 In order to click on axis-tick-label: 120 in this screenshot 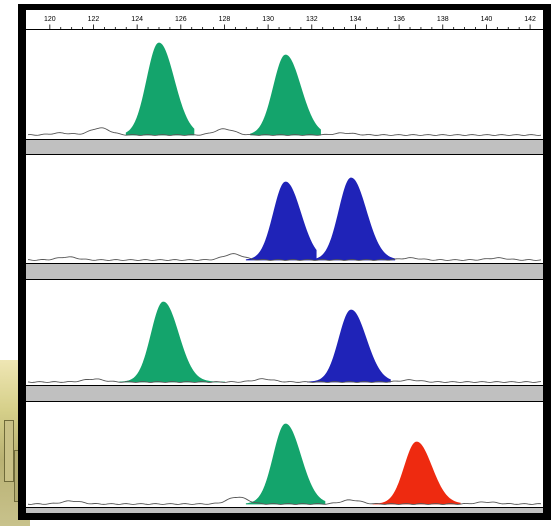, I will do `click(50, 19)`.